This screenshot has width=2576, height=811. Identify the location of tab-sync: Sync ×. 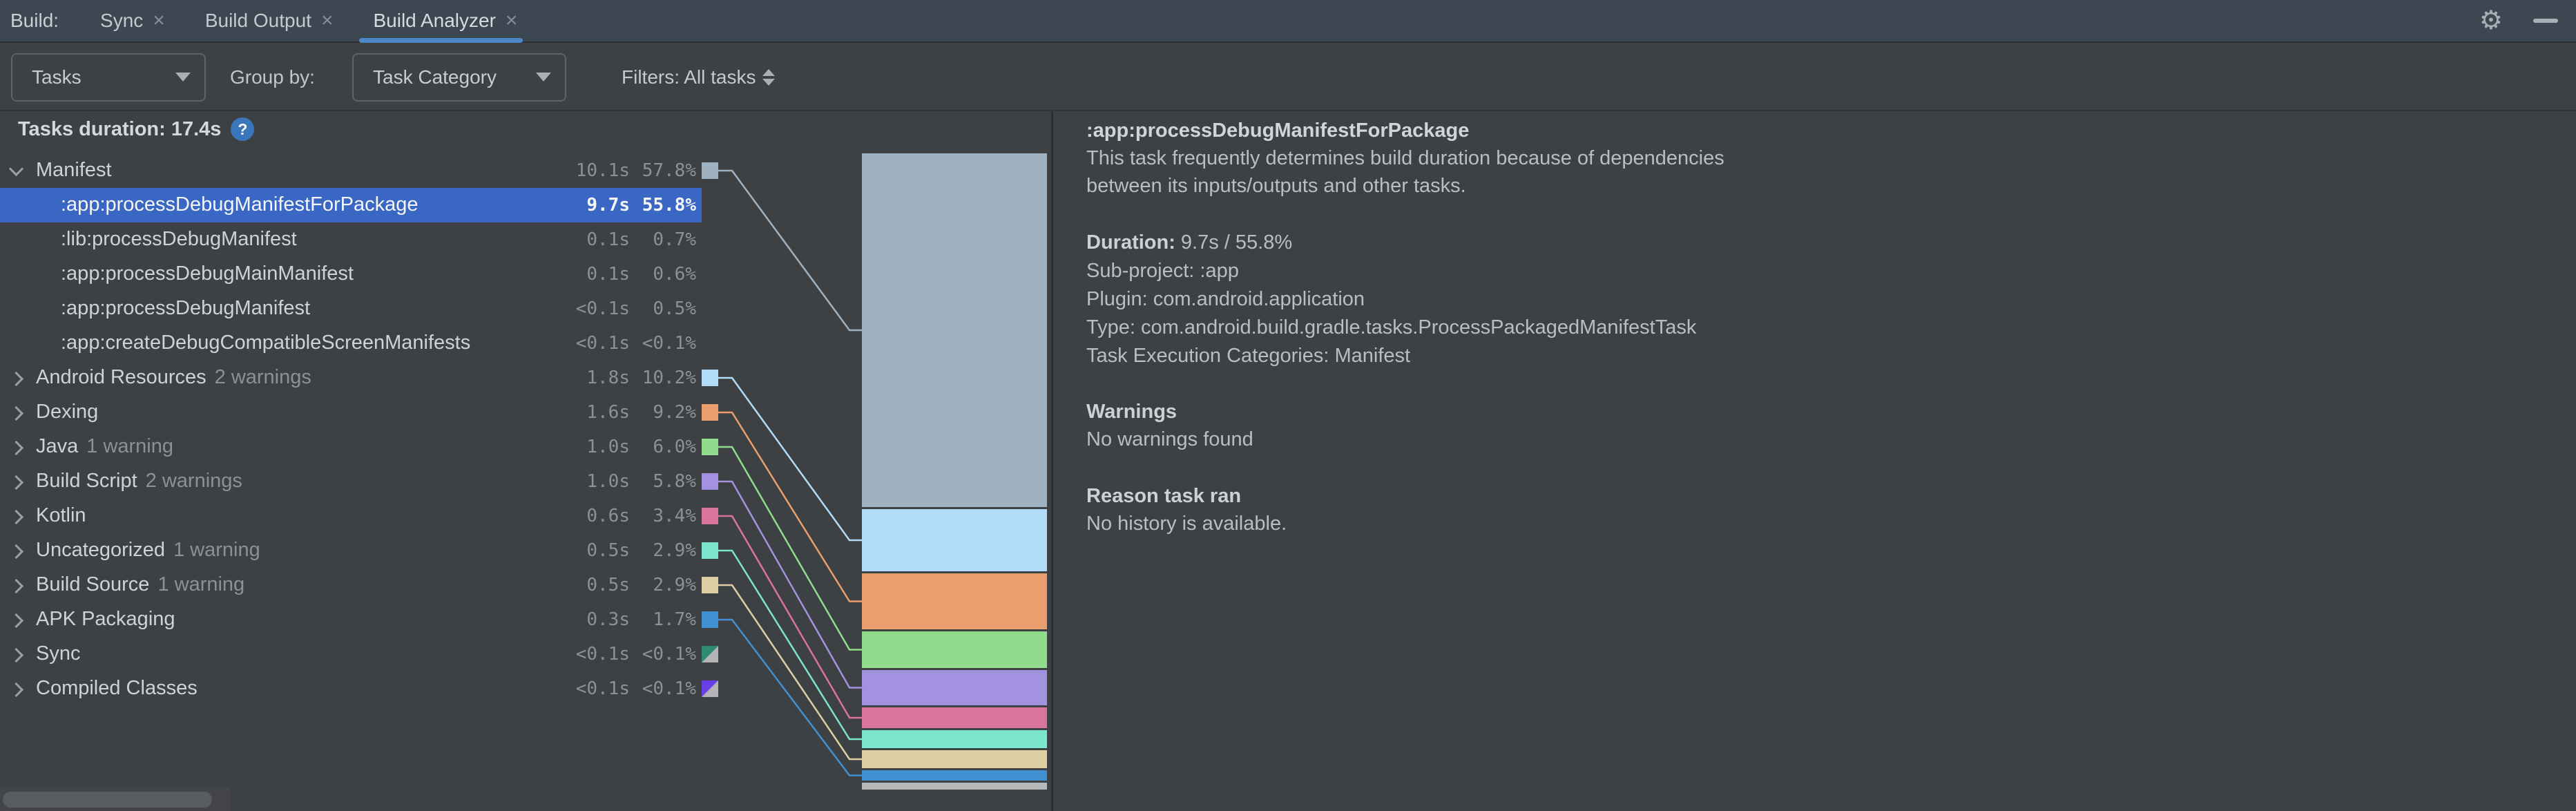
(132, 20).